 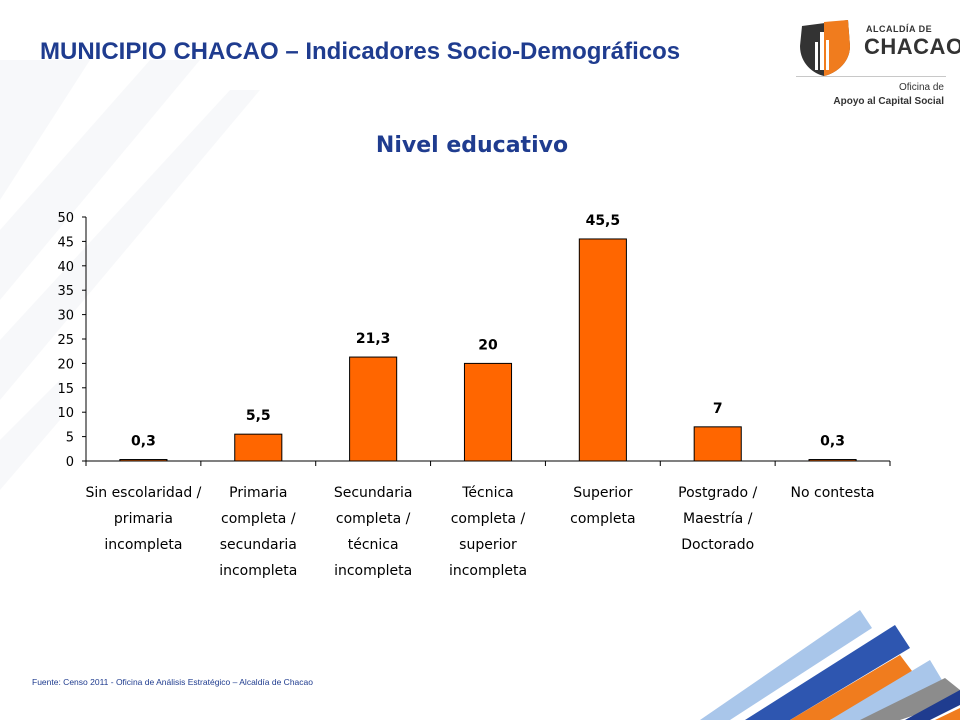 What do you see at coordinates (70, 438) in the screenshot?
I see `y-tick-label: 5` at bounding box center [70, 438].